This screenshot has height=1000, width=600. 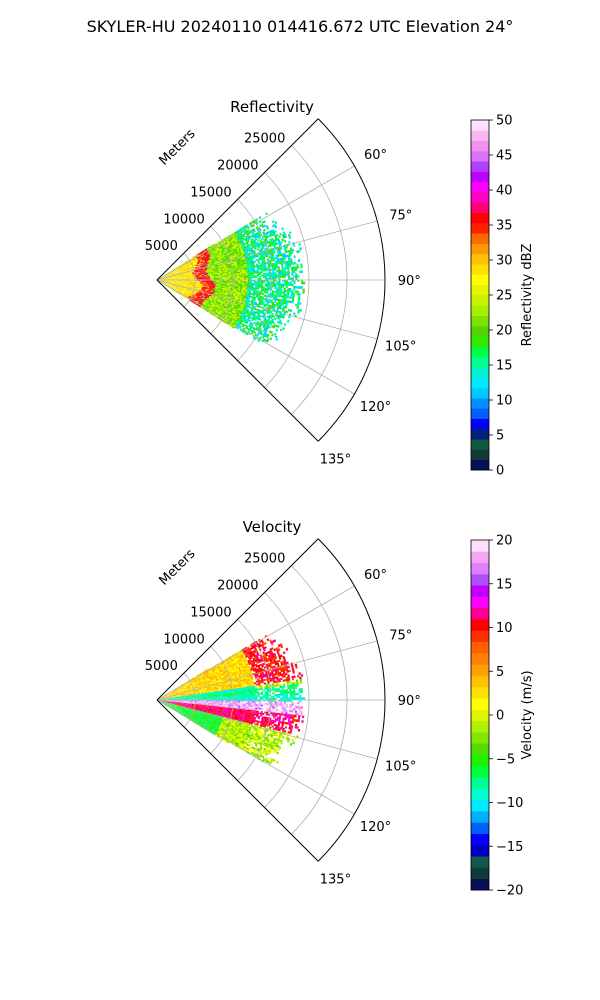 What do you see at coordinates (272, 107) in the screenshot?
I see `reflectivity-title: Reflectivity` at bounding box center [272, 107].